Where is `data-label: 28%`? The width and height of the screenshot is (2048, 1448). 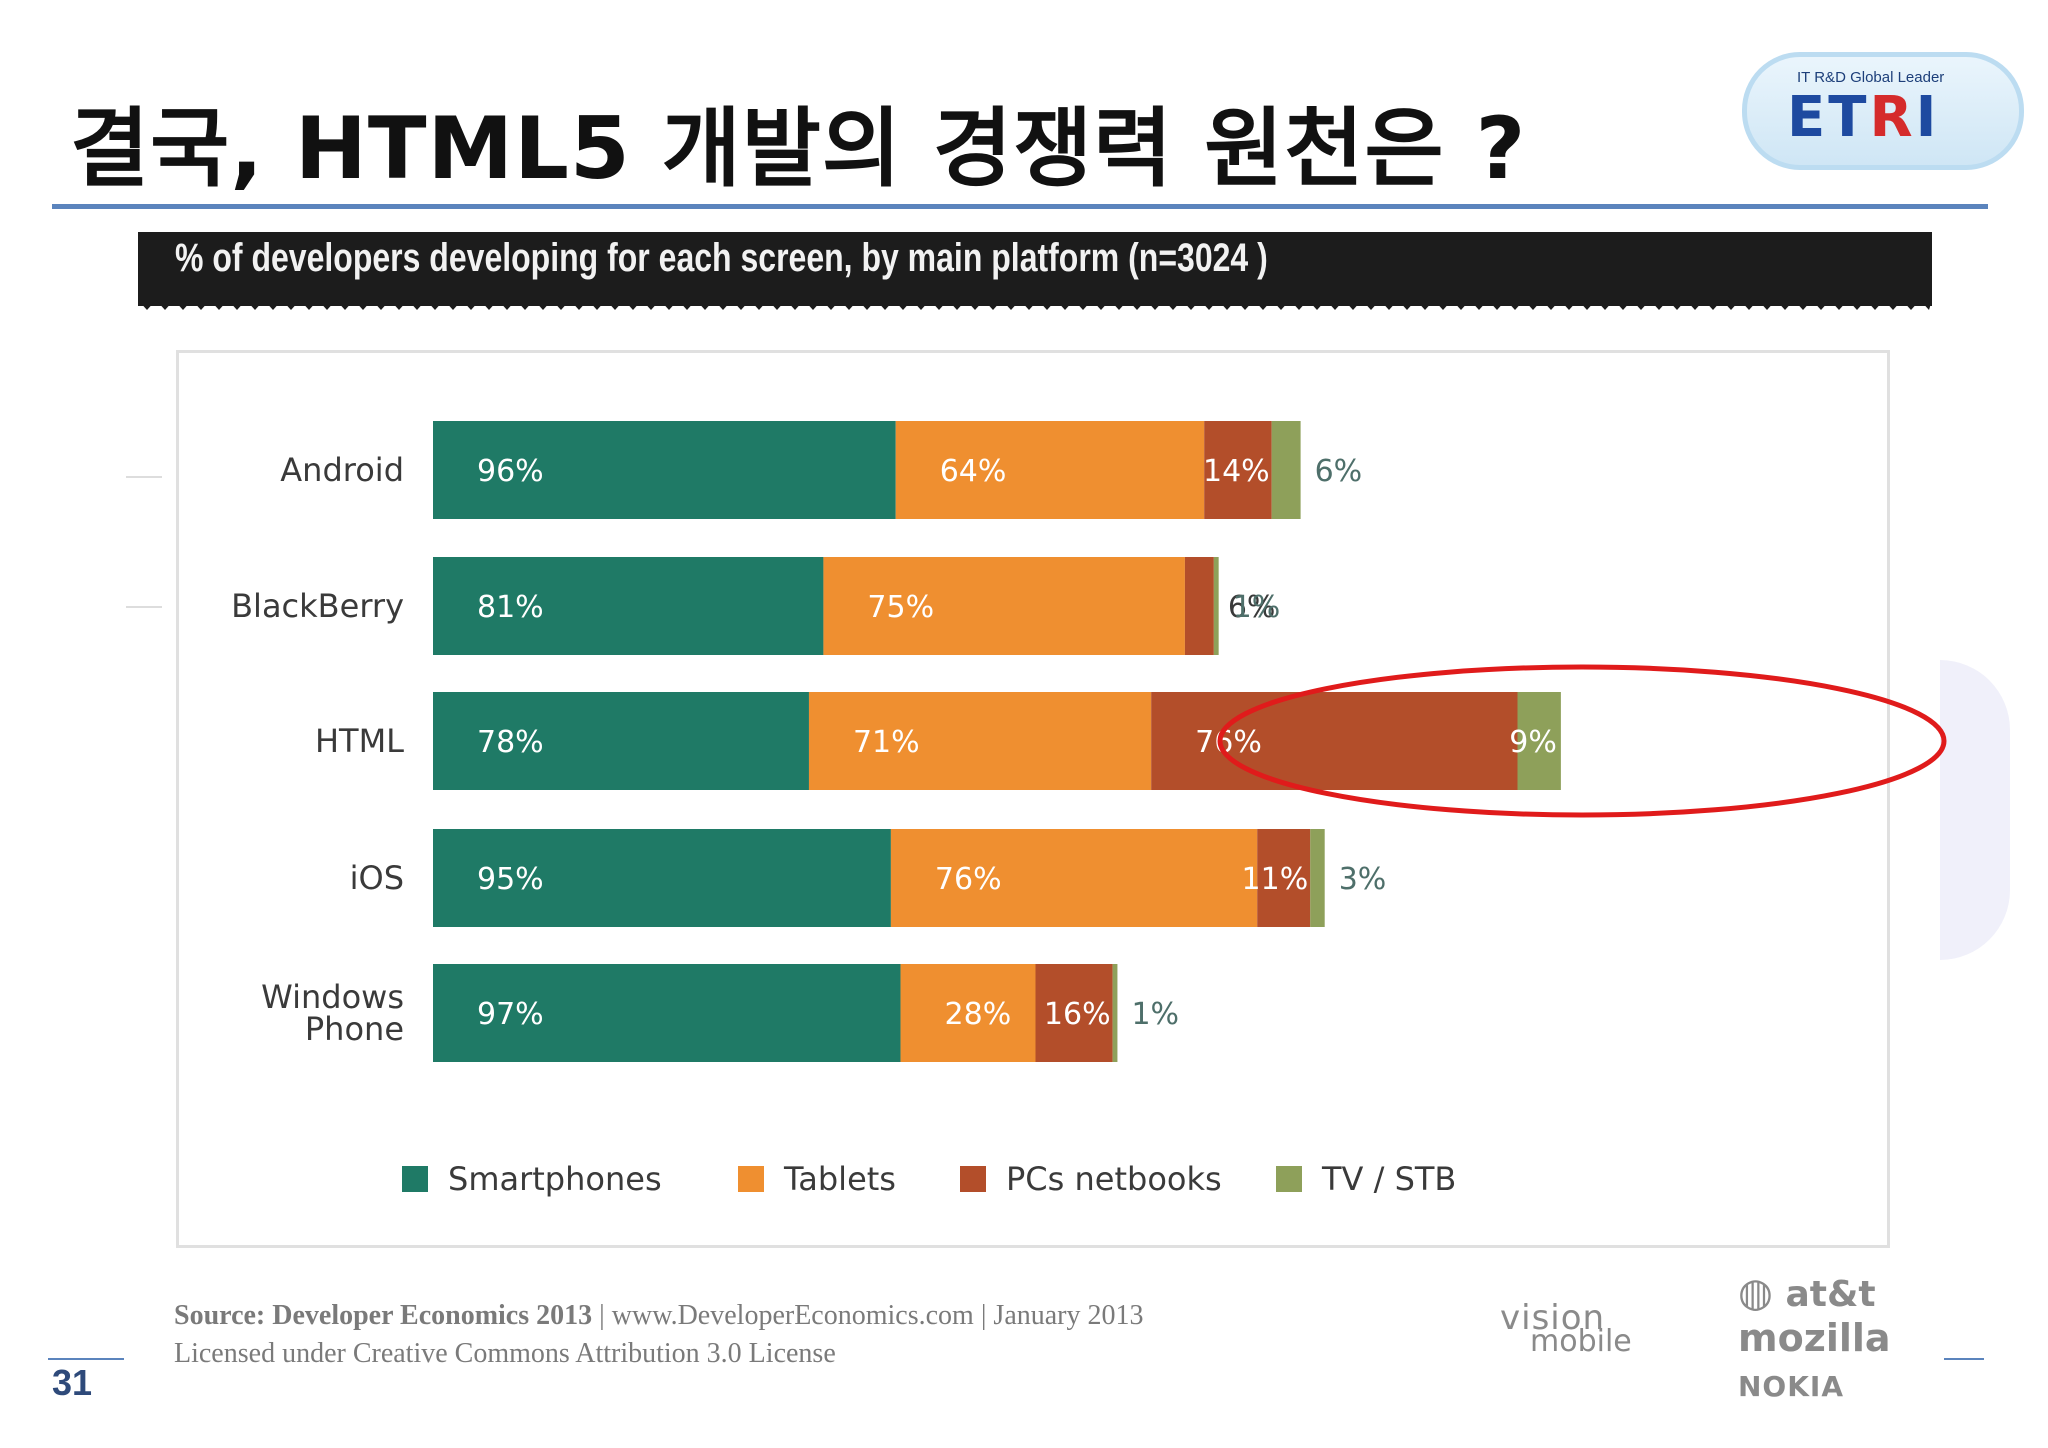 data-label: 28% is located at coordinates (978, 1014).